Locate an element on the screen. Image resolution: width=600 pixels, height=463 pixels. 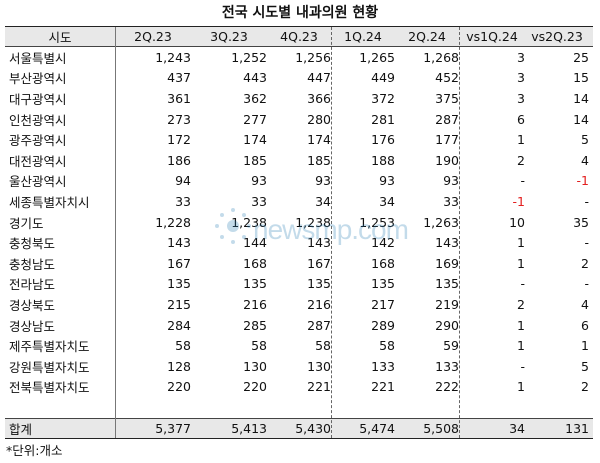
table-cell: 1,253 is located at coordinates (377, 222).